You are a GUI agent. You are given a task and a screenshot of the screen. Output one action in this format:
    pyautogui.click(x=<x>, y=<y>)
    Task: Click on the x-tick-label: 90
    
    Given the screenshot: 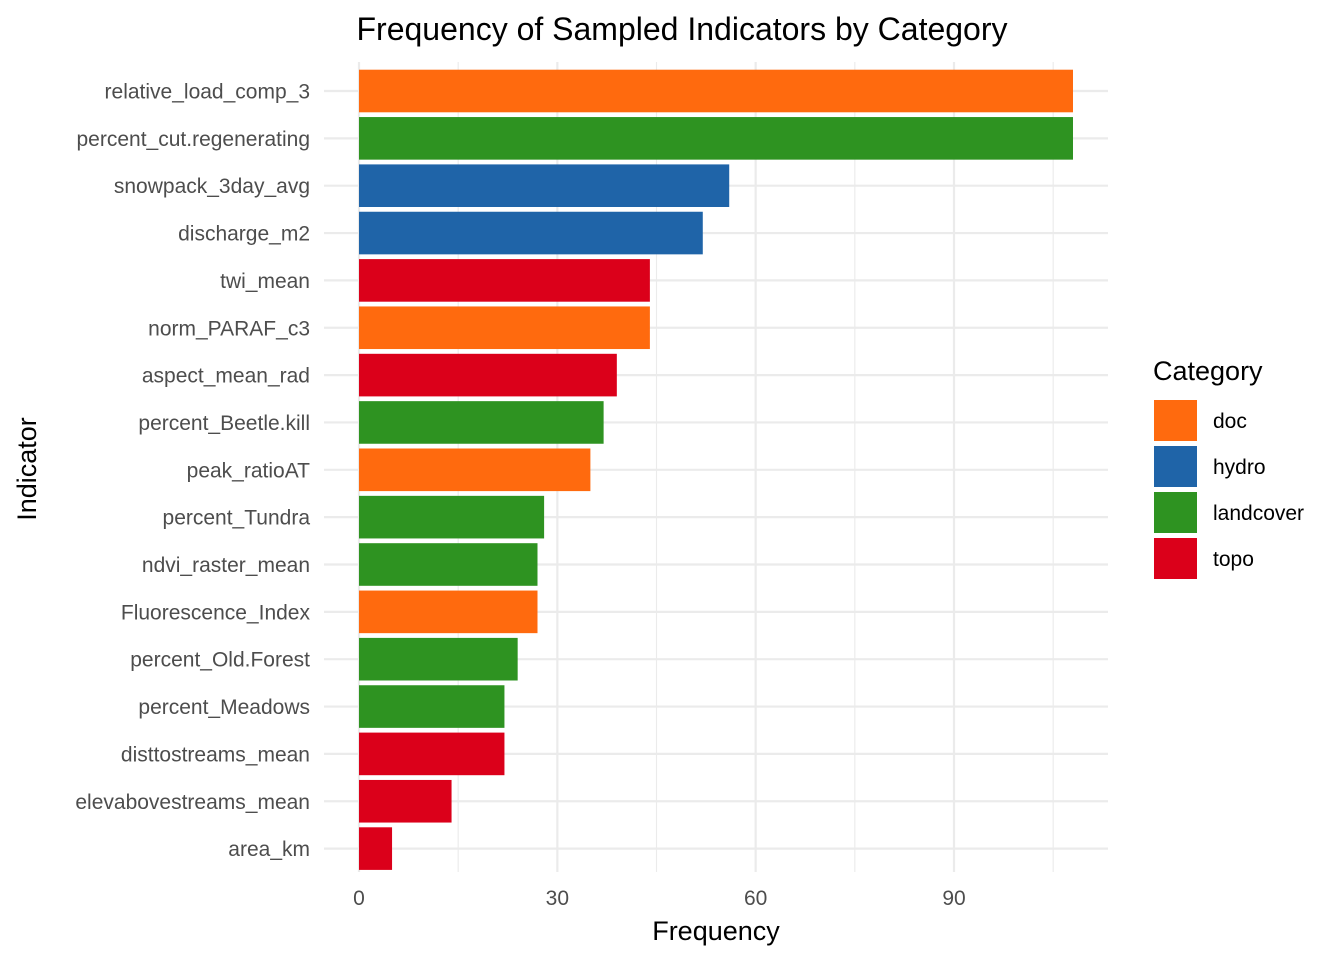 What is the action you would take?
    pyautogui.click(x=953, y=898)
    